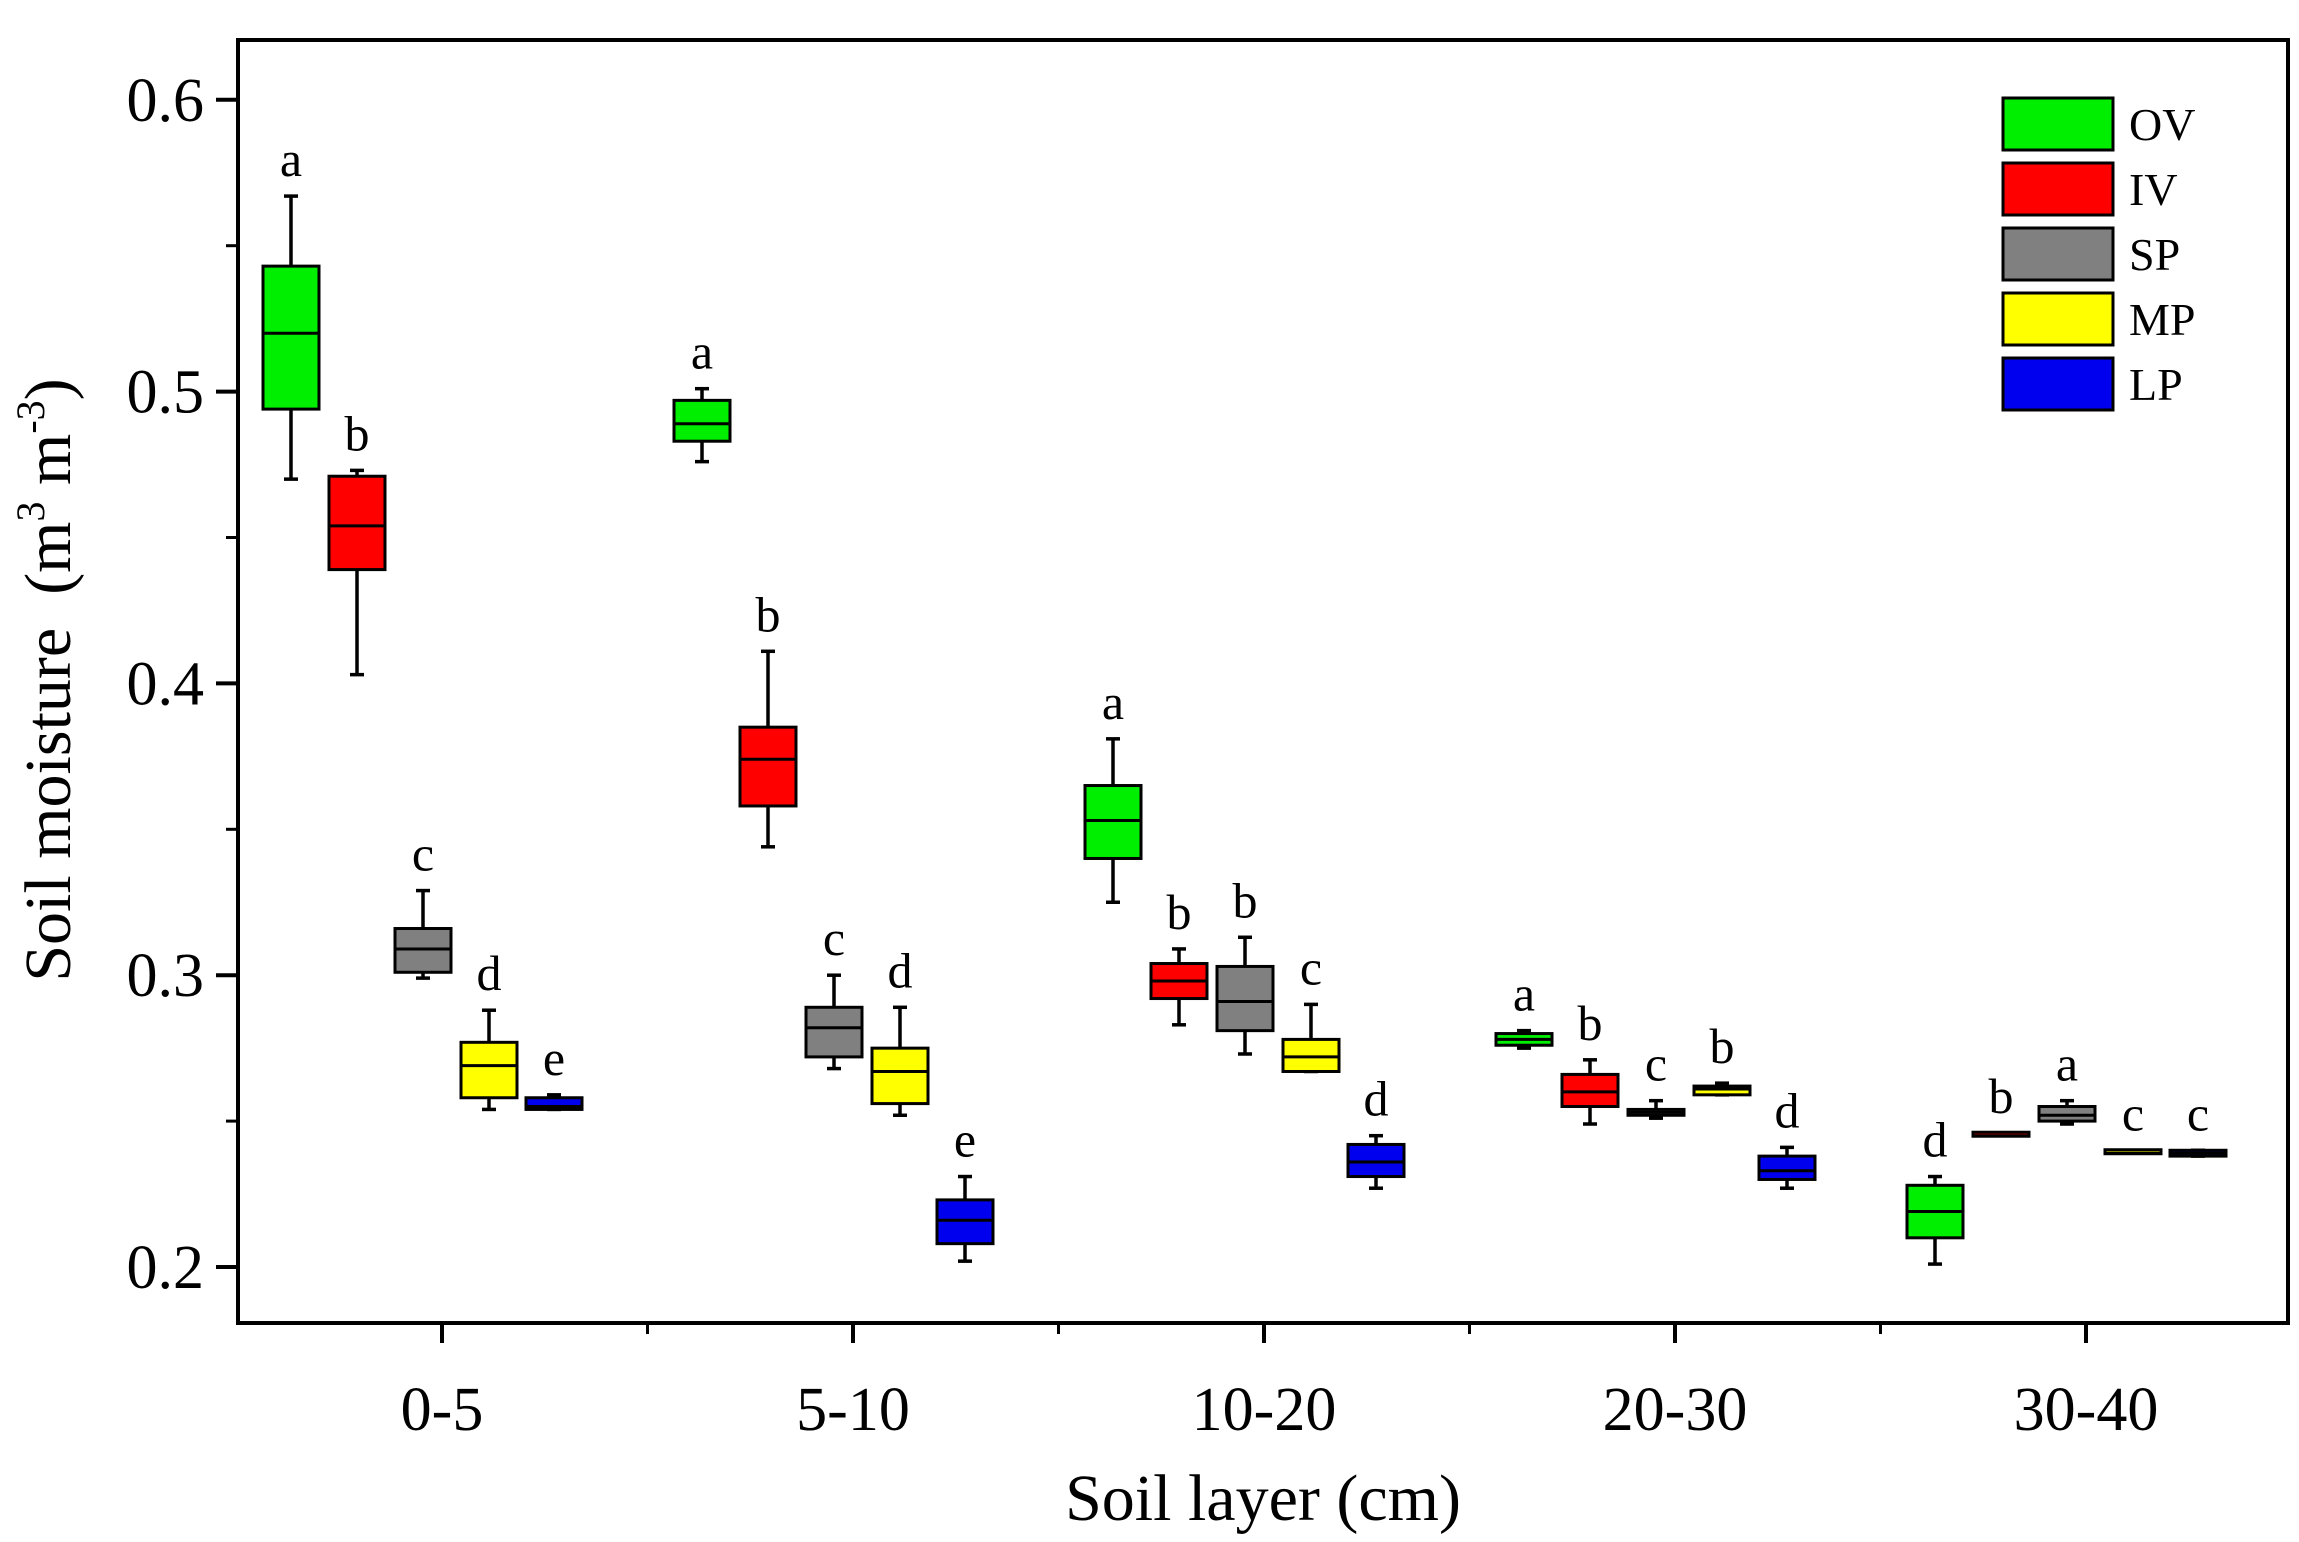 The width and height of the screenshot is (2299, 1542). I want to click on box-SP-30-40: a, so click(2067, 1081).